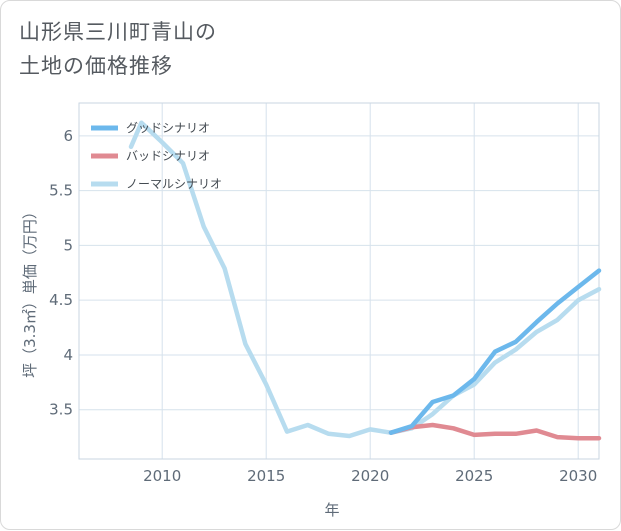  What do you see at coordinates (168, 128) in the screenshot?
I see `legend-label-0: グッドシナリオ` at bounding box center [168, 128].